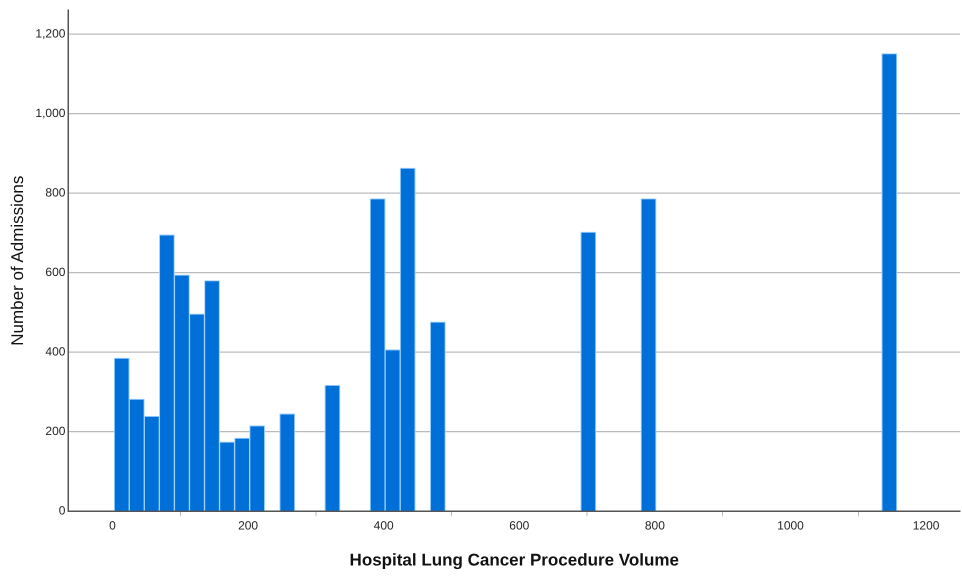 The image size is (962, 579). Describe the element at coordinates (248, 525) in the screenshot. I see `x-tick-label: 200` at that location.